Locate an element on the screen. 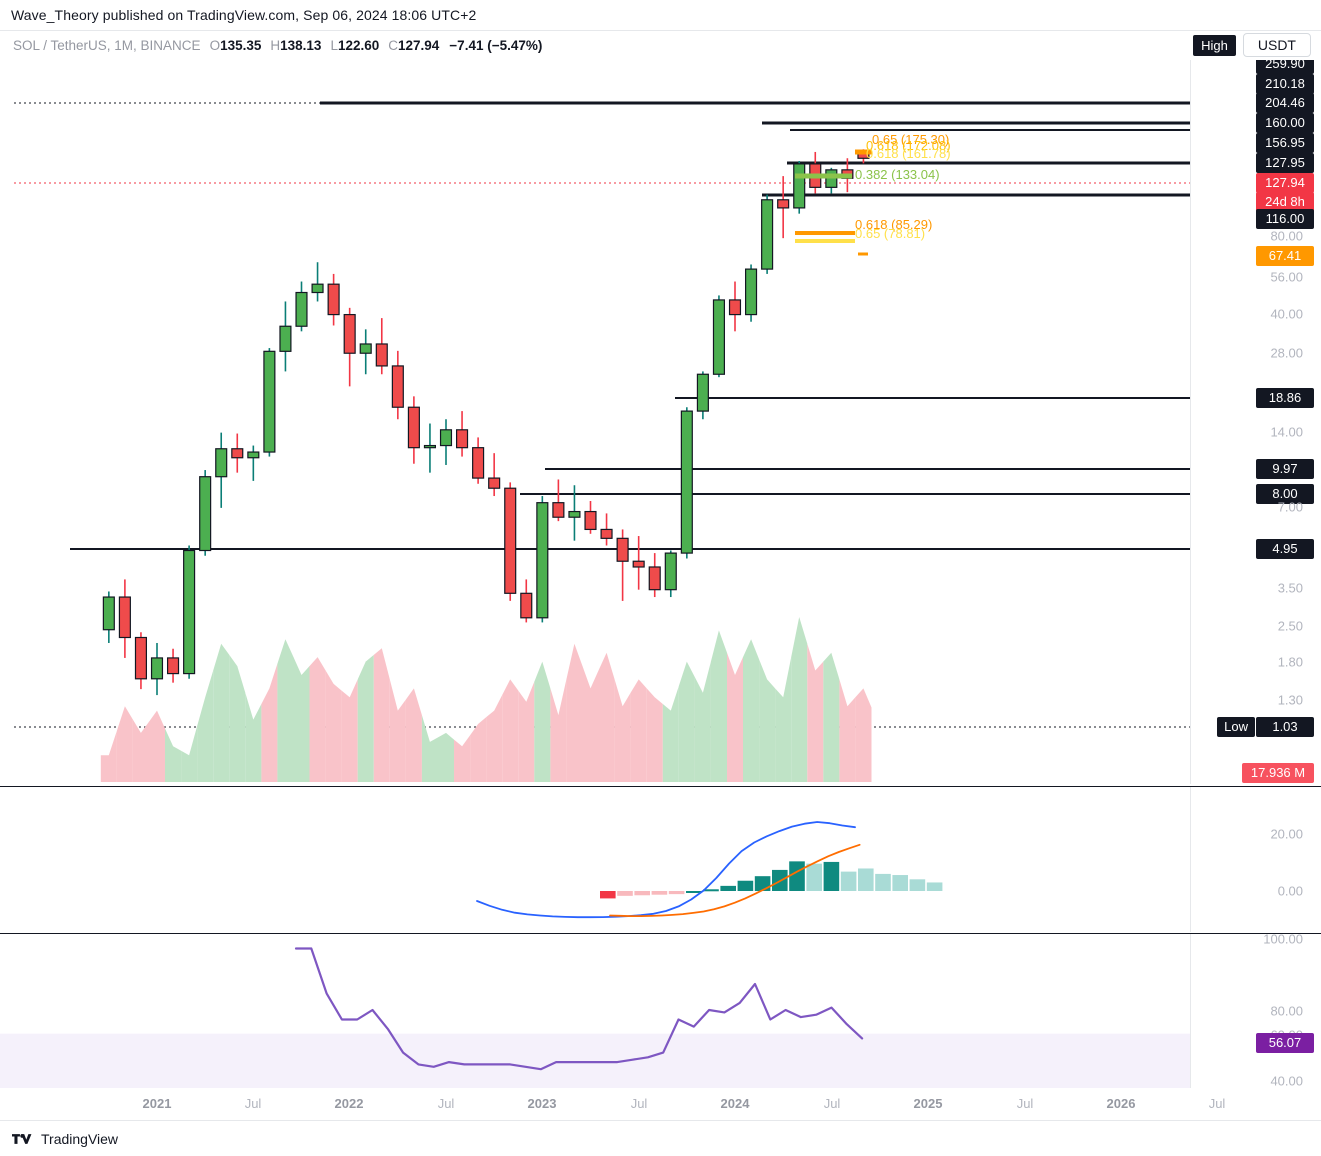 This screenshot has height=1156, width=1321. close-key: C is located at coordinates (393, 45).